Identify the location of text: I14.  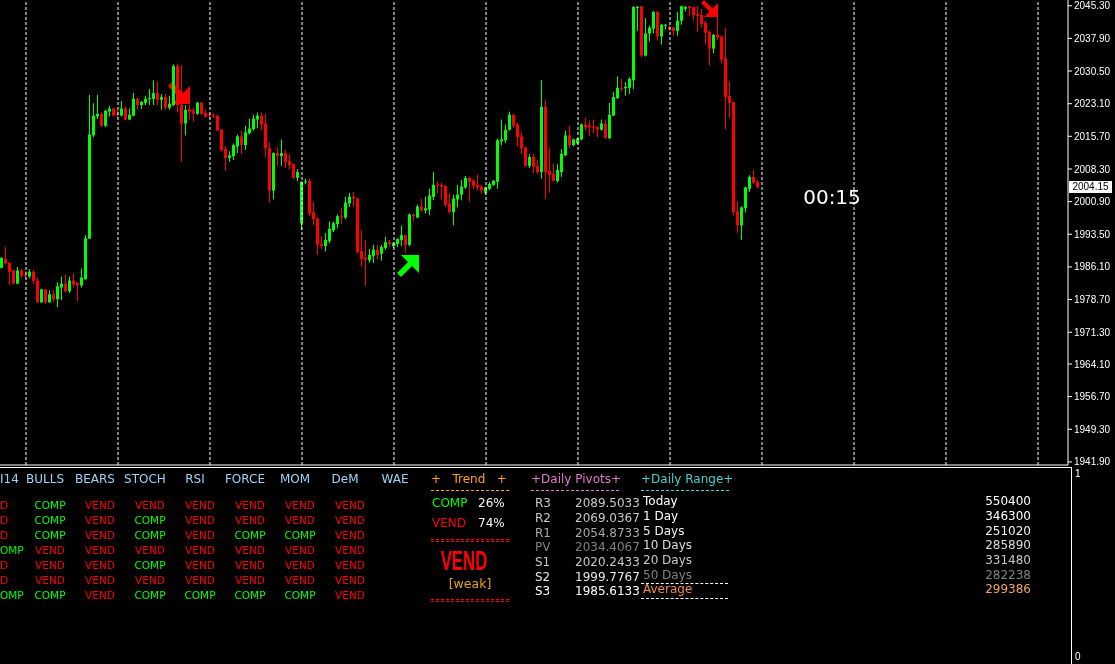
(9, 479).